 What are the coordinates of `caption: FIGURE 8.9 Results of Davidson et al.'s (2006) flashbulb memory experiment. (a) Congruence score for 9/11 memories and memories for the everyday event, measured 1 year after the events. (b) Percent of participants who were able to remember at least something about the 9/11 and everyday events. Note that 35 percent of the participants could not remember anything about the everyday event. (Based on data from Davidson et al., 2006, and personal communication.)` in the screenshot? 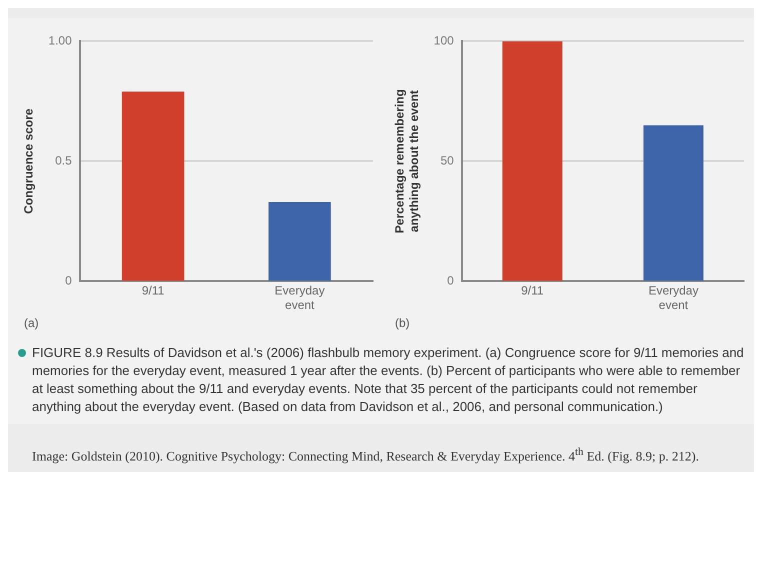 It's located at (388, 380).